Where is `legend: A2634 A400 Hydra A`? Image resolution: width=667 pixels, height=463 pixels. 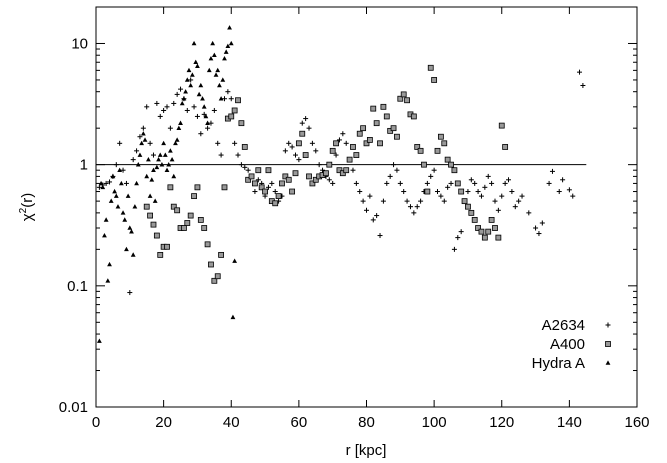
legend: A2634 A400 Hydra A is located at coordinates (571, 344).